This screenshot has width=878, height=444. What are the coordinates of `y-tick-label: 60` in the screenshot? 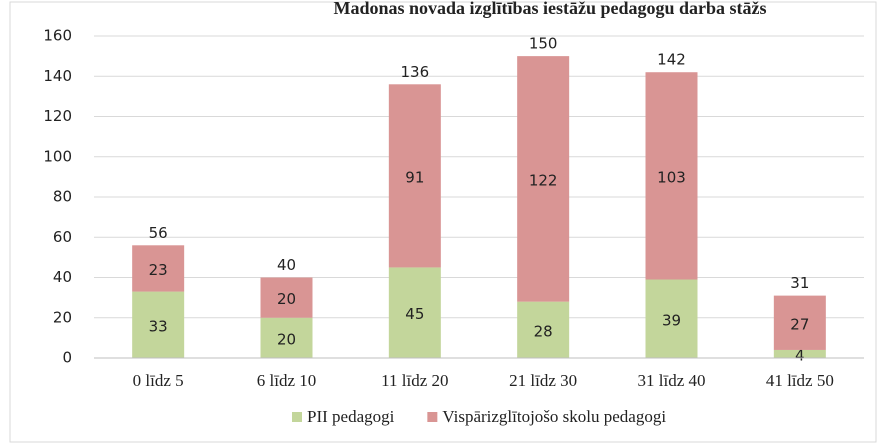 It's located at (62, 237).